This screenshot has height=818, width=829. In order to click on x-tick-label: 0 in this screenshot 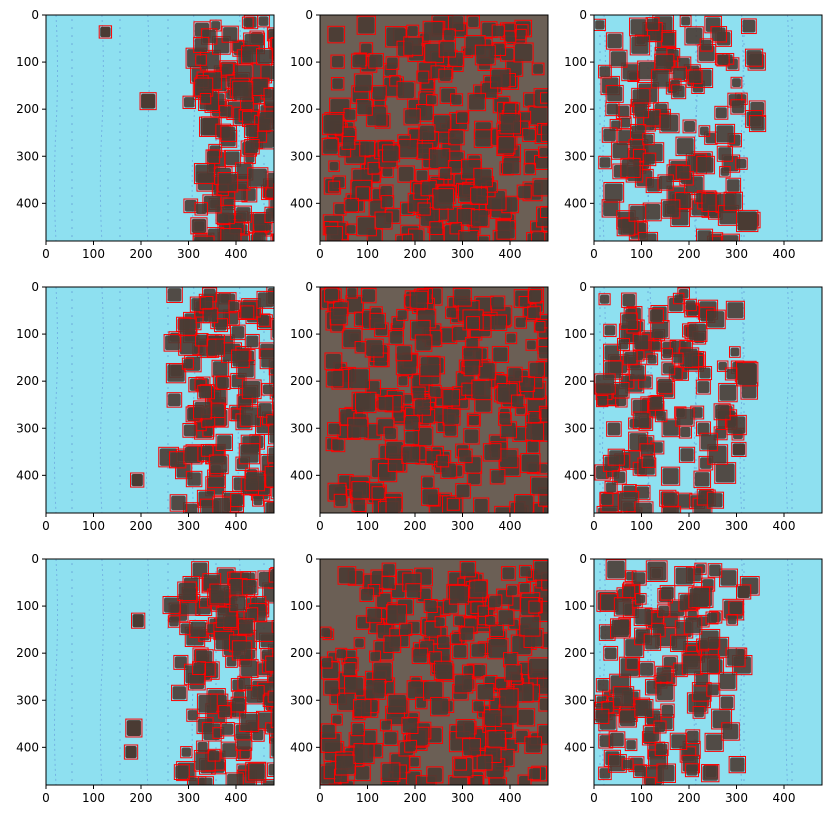, I will do `click(594, 526)`.